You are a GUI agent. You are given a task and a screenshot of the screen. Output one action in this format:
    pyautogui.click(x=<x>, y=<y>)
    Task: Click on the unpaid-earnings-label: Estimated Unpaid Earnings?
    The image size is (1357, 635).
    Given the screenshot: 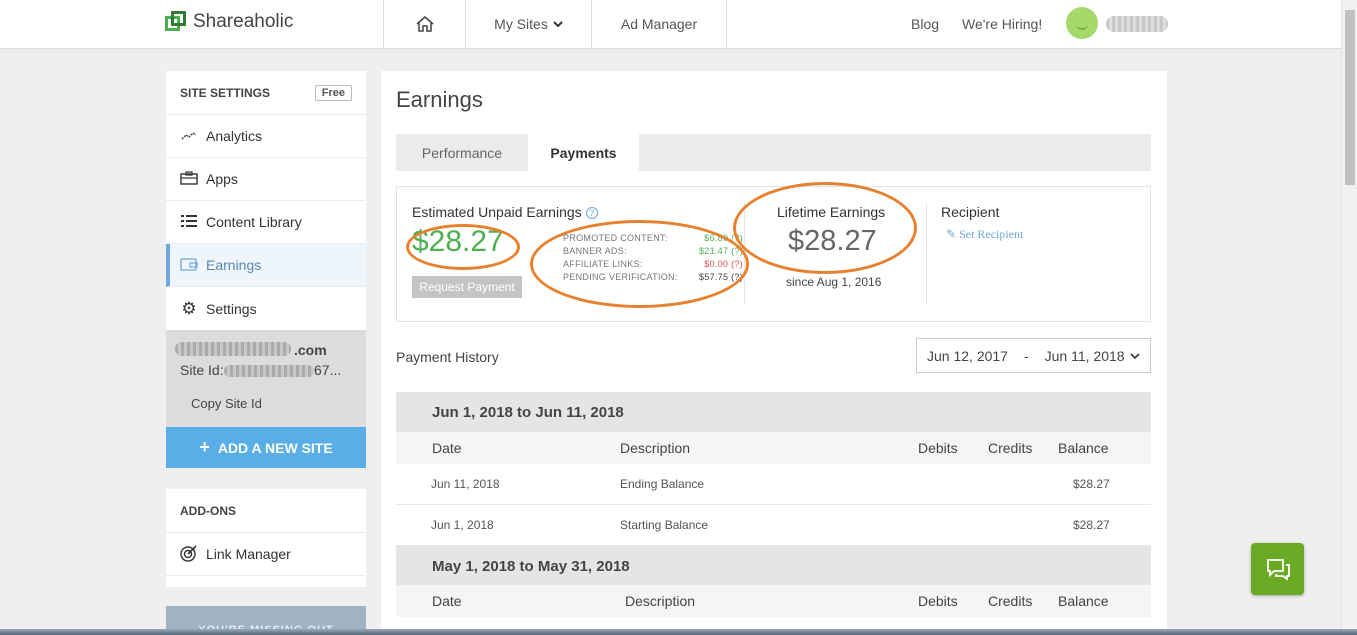 What is the action you would take?
    pyautogui.click(x=505, y=212)
    